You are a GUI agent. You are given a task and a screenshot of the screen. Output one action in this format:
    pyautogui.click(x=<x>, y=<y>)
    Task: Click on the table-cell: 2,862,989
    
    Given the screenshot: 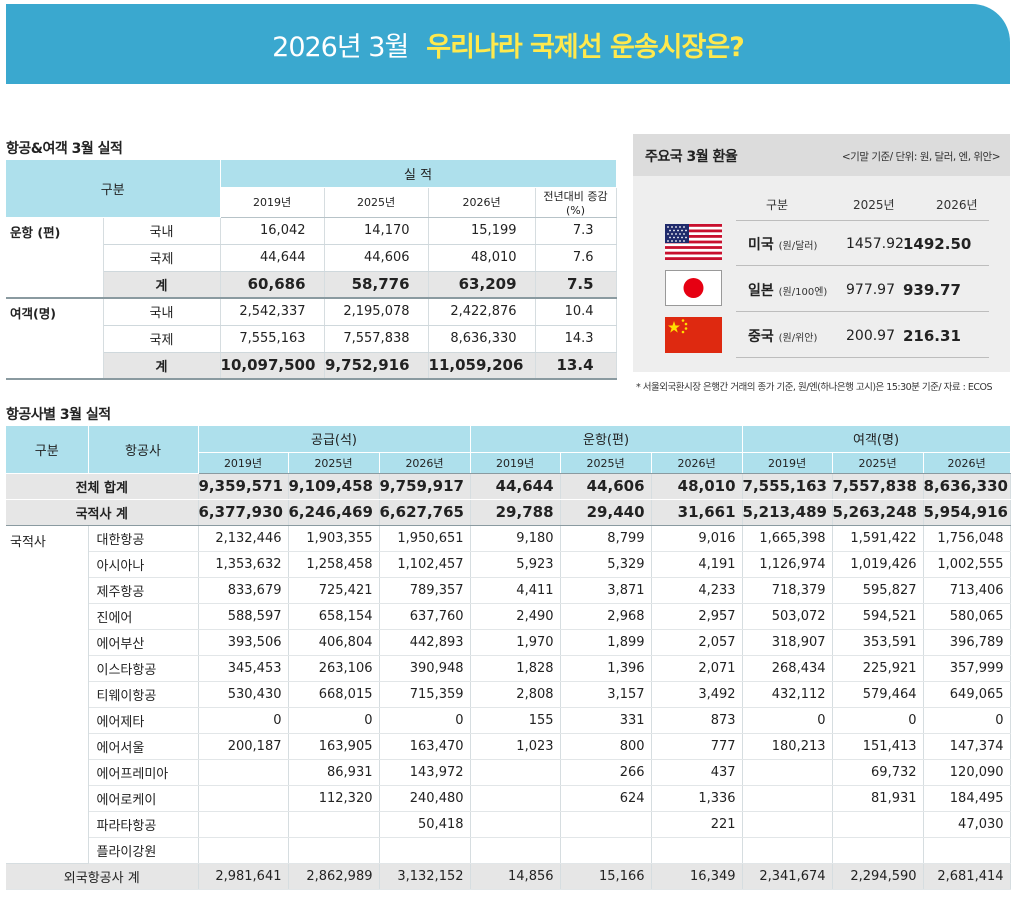 What is the action you would take?
    pyautogui.click(x=334, y=876)
    